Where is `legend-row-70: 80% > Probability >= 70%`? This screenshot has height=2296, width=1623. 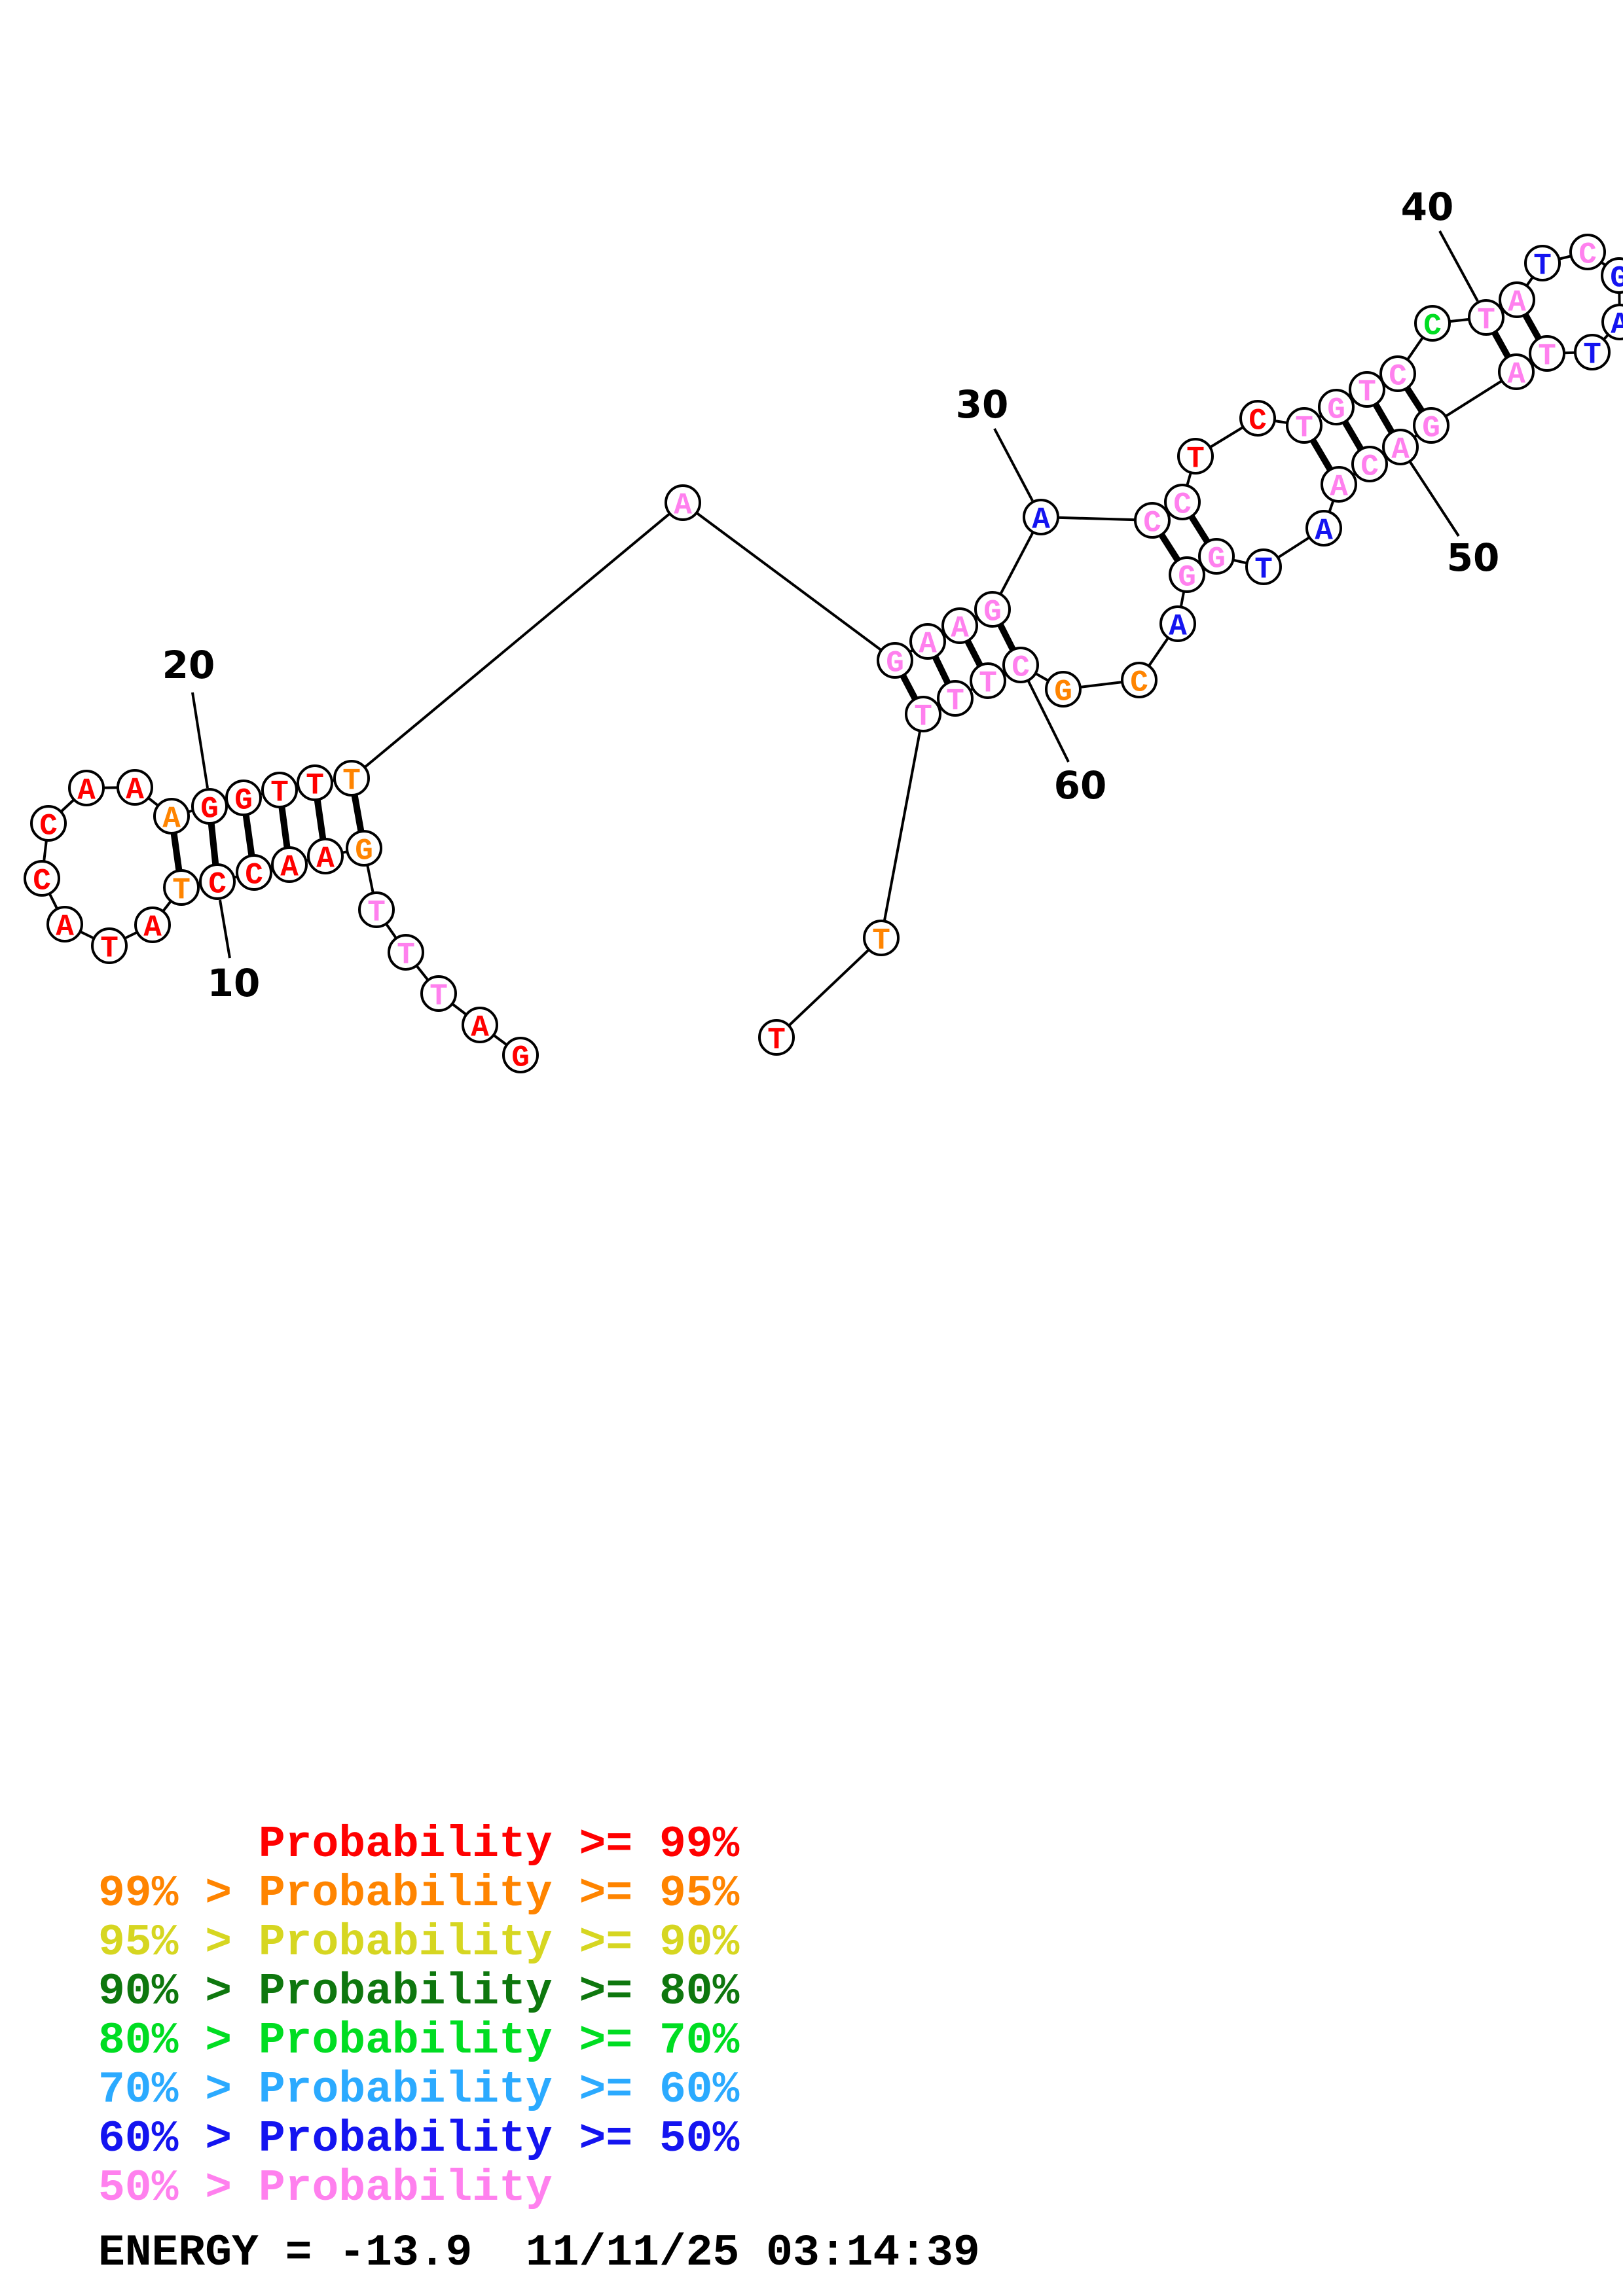
legend-row-70: 80% > Probability >= 70% is located at coordinates (419, 2041).